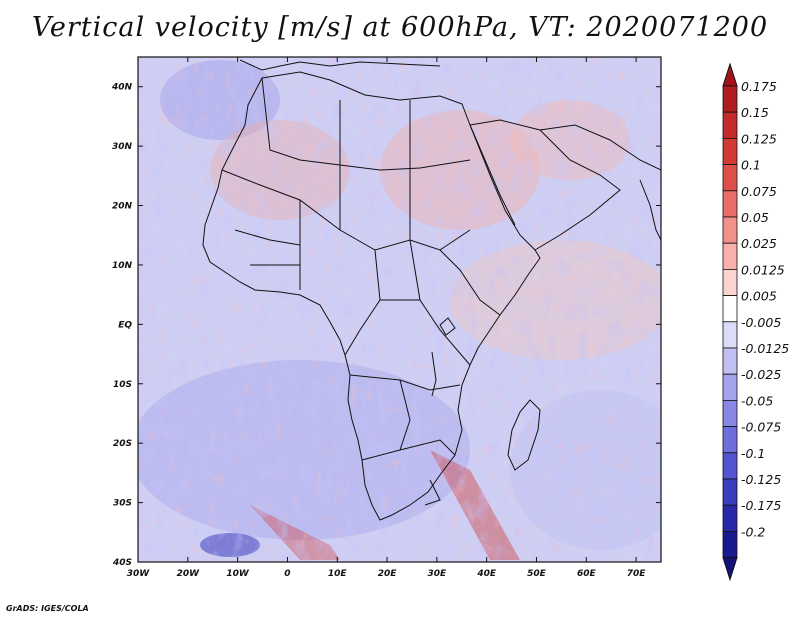 This screenshot has height=623, width=800. Describe the element at coordinates (189, 574) in the screenshot. I see `lon-tick-label: 20W` at that location.